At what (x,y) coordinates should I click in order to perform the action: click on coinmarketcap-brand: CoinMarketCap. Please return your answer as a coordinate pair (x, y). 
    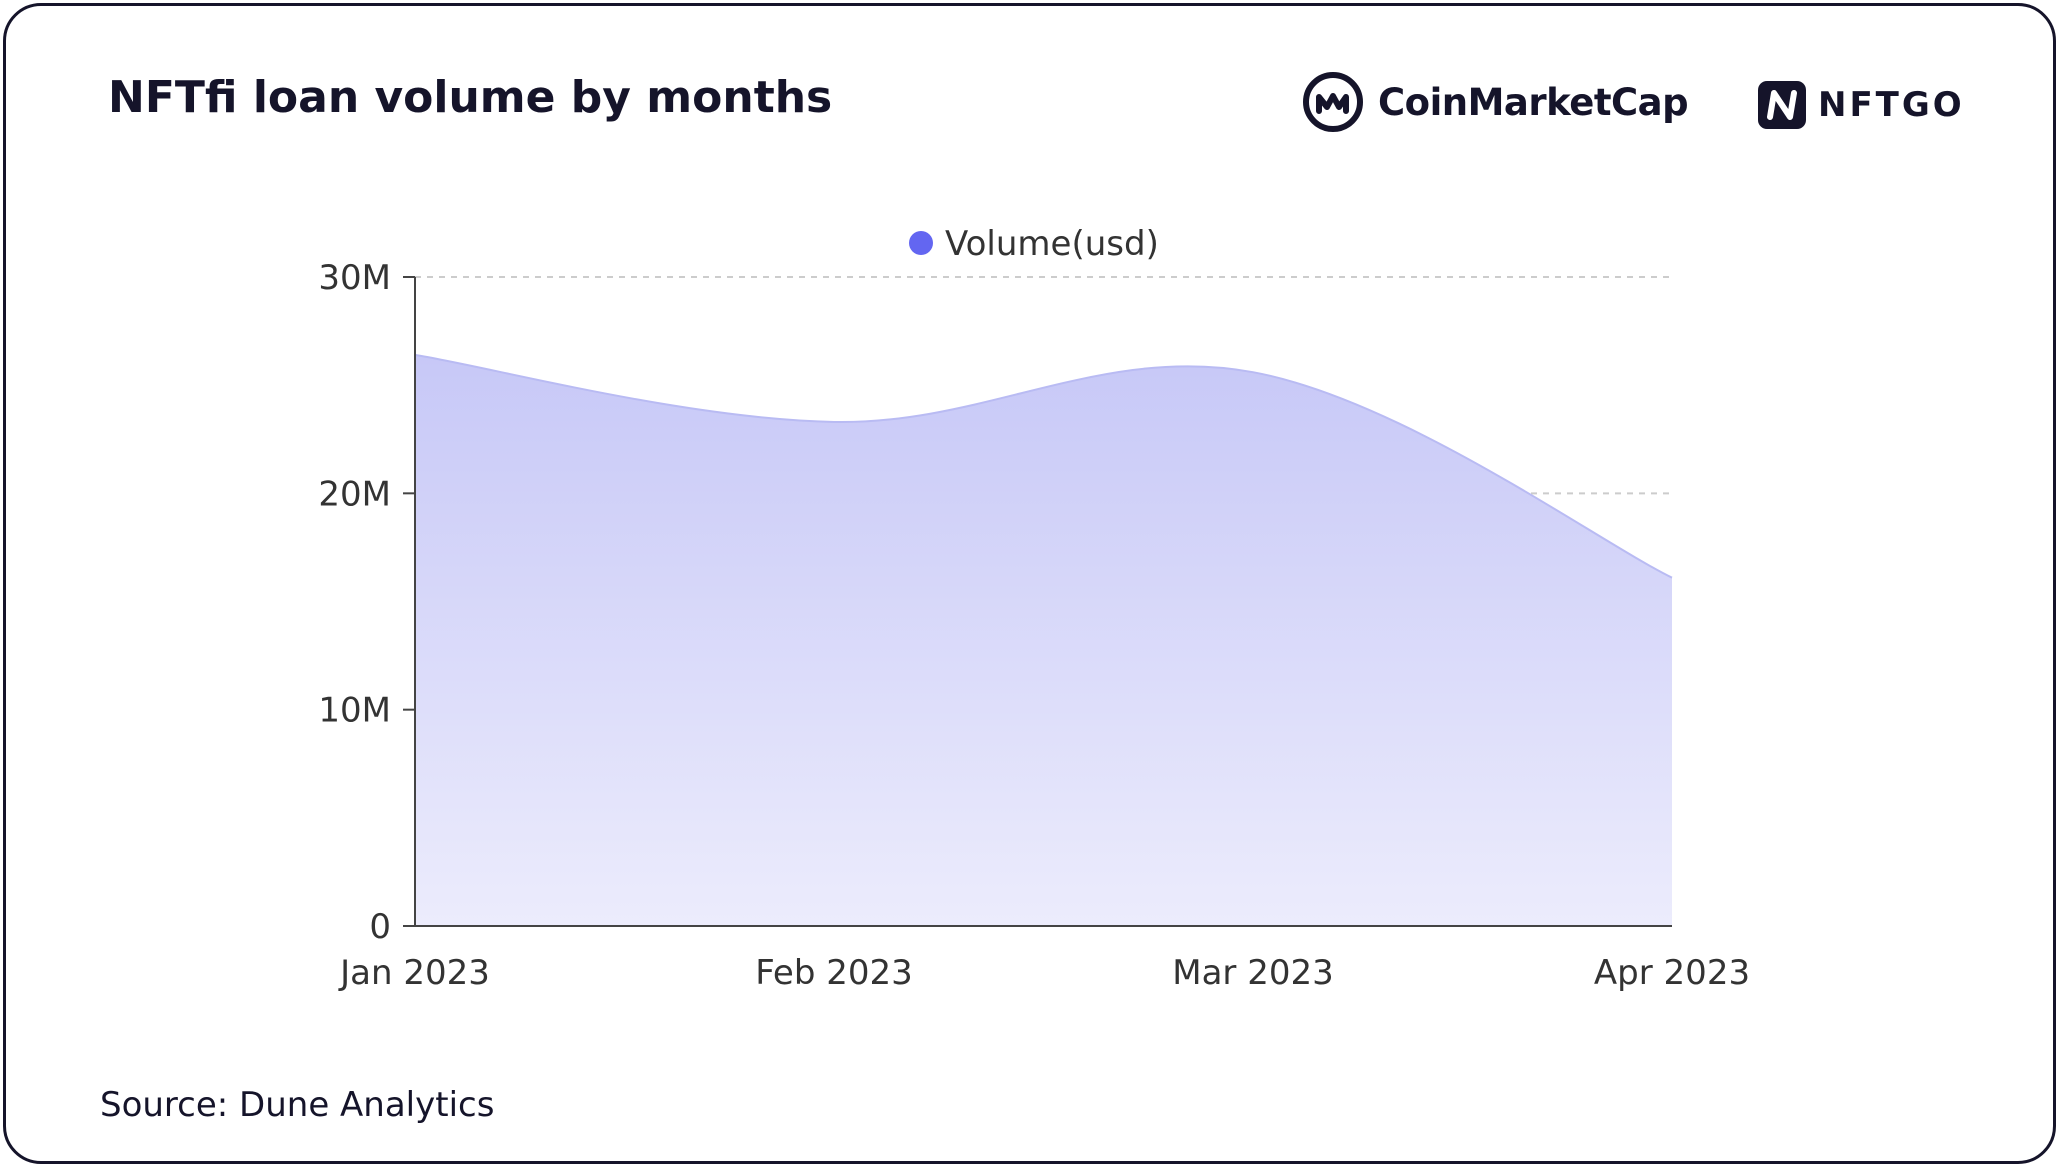
    Looking at the image, I should click on (1495, 102).